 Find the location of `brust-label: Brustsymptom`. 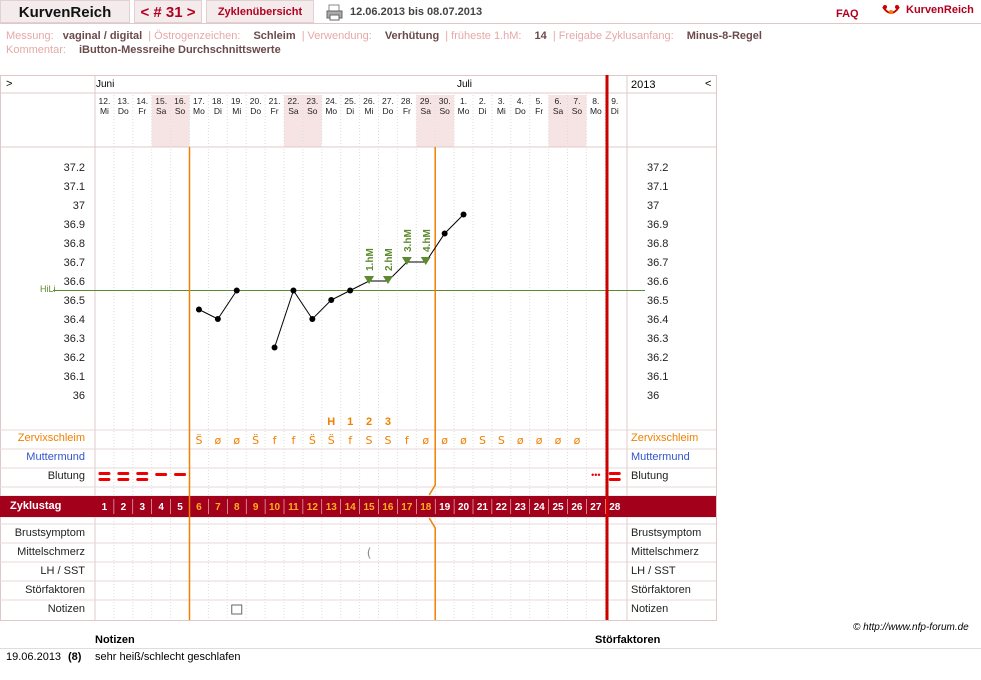

brust-label: Brustsymptom is located at coordinates (49, 533).